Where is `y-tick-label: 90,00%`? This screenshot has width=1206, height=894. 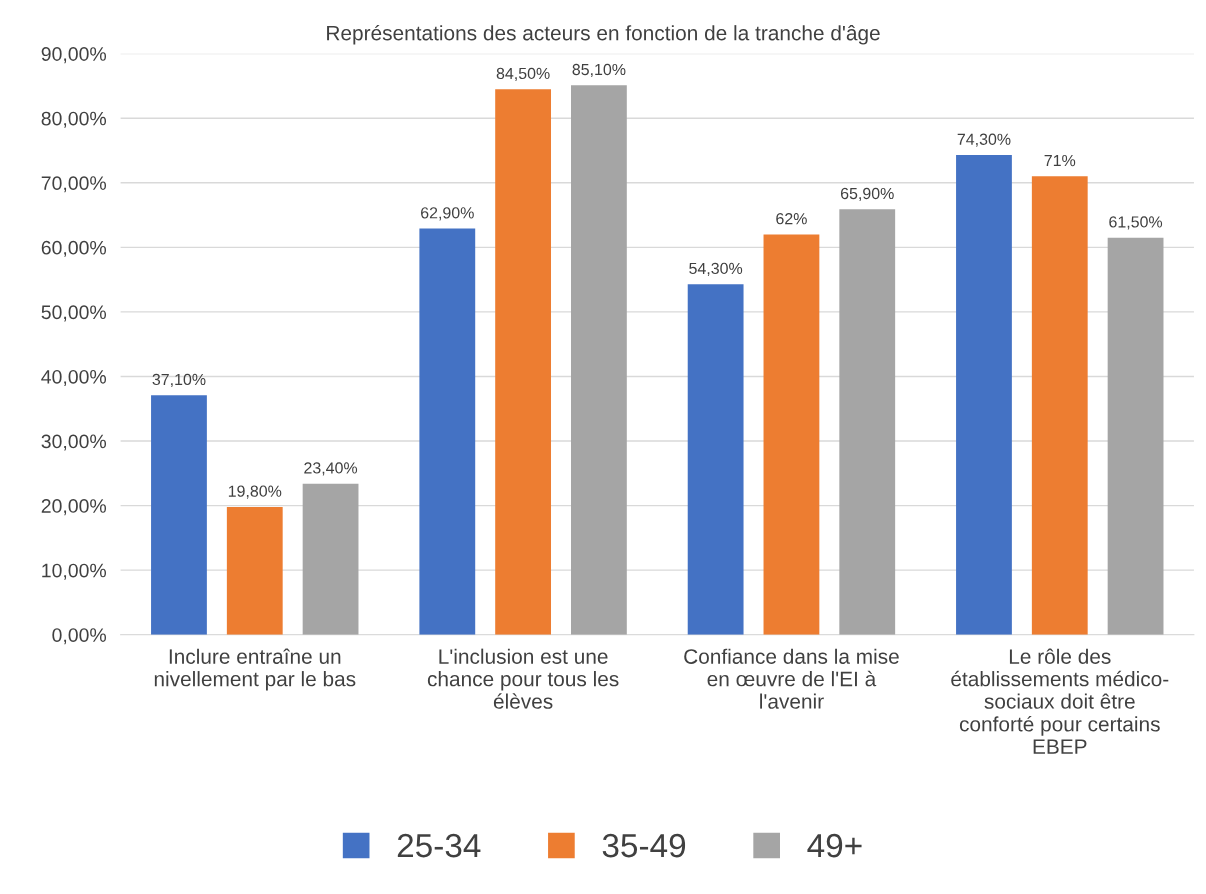 y-tick-label: 90,00% is located at coordinates (74, 55).